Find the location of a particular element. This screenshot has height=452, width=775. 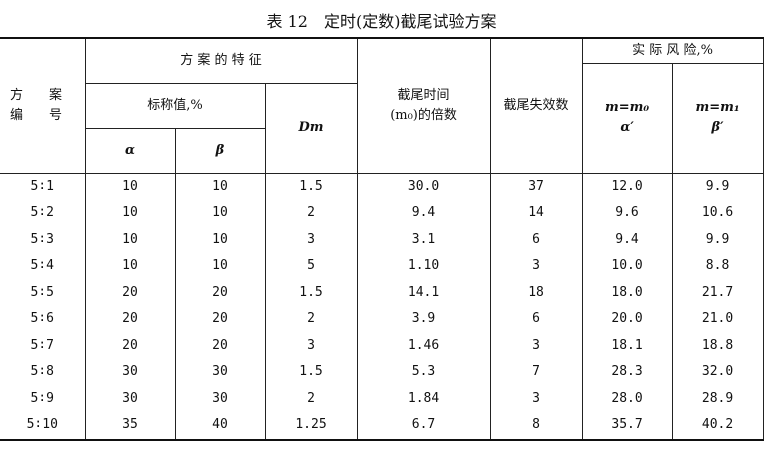

table-cell: 1.46 is located at coordinates (423, 345).